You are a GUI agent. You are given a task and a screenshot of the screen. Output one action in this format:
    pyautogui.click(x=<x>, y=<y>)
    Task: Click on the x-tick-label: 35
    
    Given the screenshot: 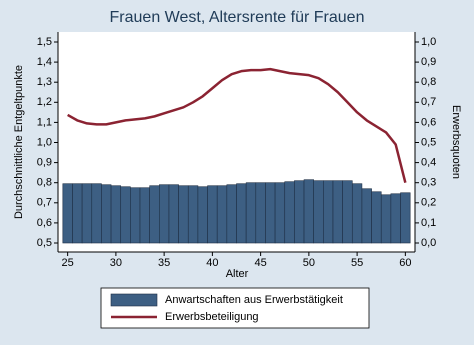 What is the action you would take?
    pyautogui.click(x=164, y=263)
    